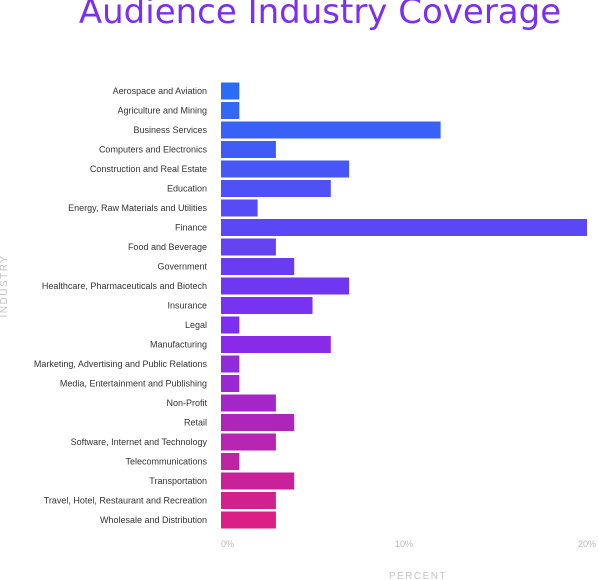 This screenshot has width=598, height=580. What do you see at coordinates (124, 286) in the screenshot?
I see `category-label: Healthcare, Pharmaceuticals and Biotech` at bounding box center [124, 286].